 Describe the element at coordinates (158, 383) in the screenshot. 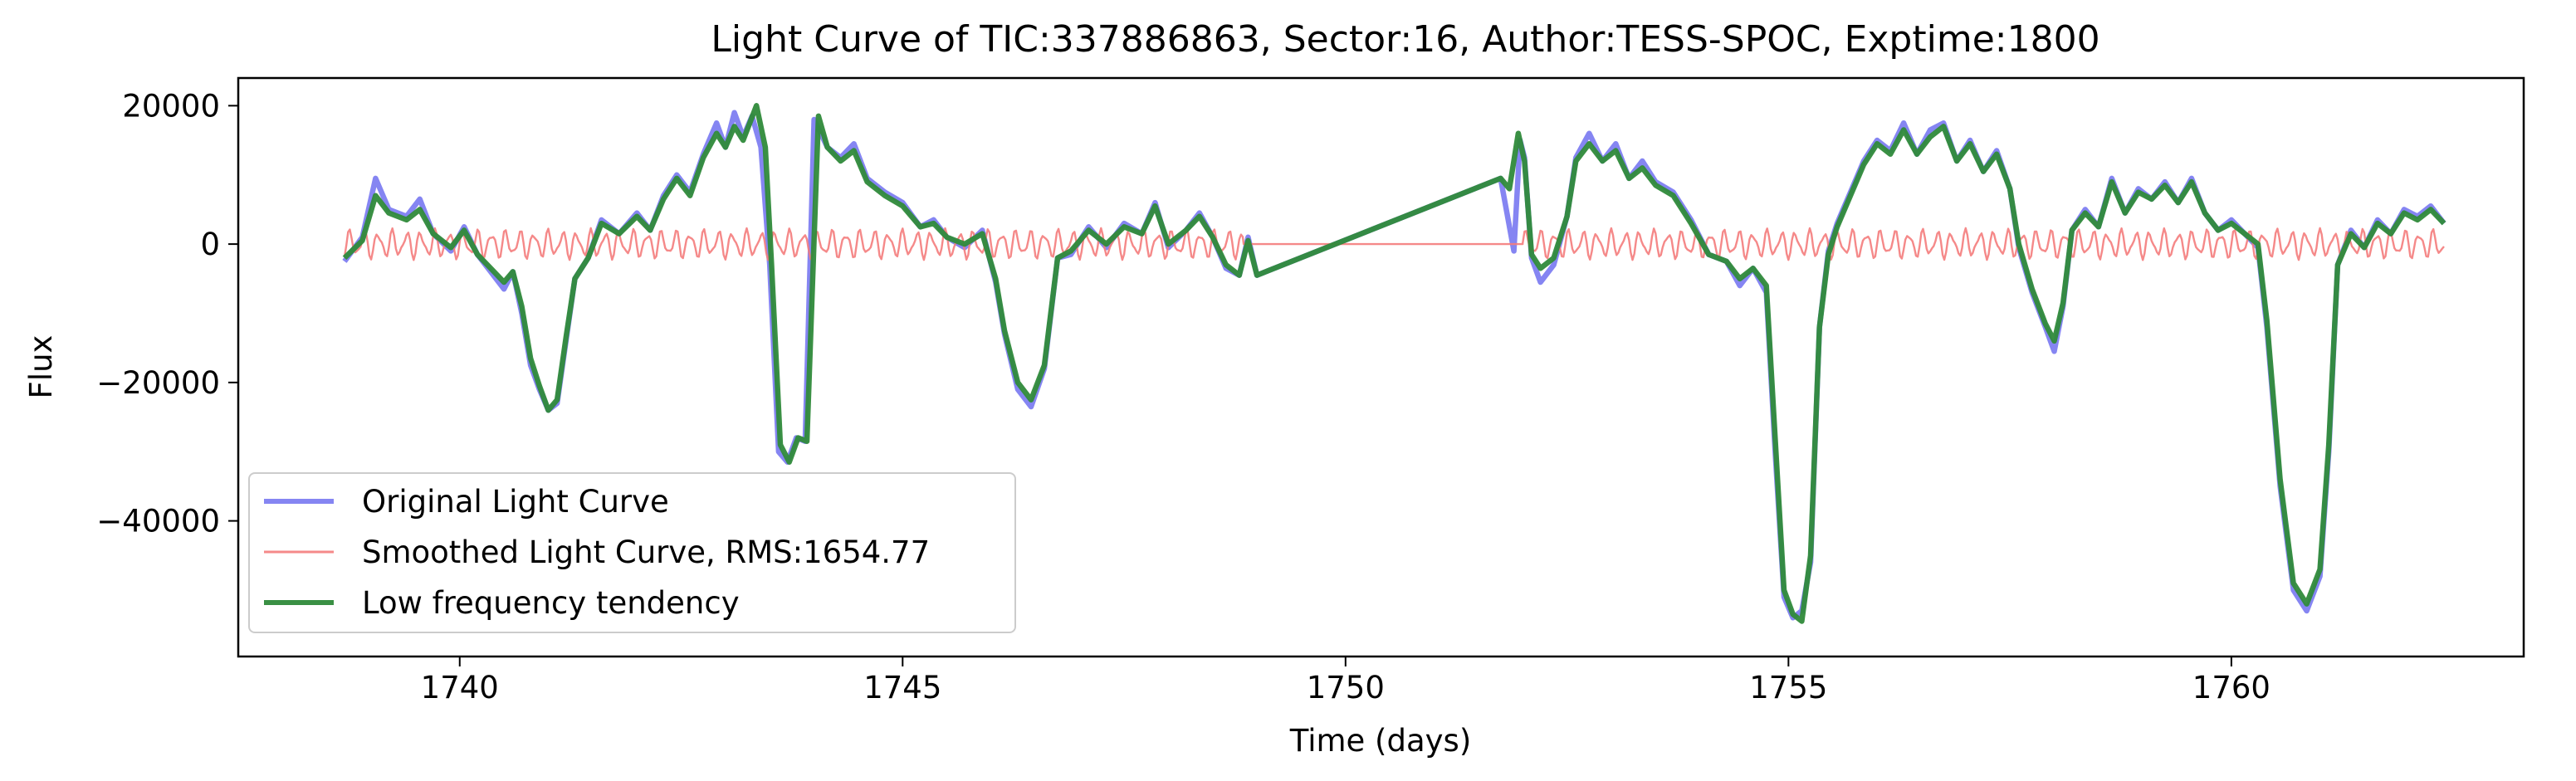

I see `y-tick-label: −20000` at that location.